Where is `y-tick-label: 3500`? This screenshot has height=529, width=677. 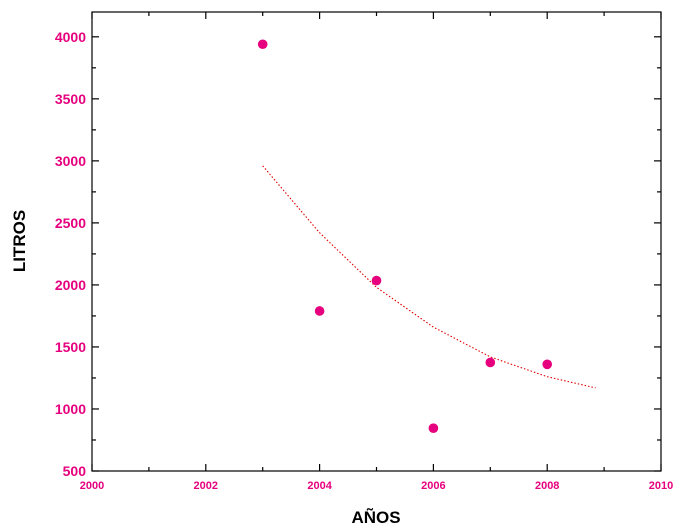 y-tick-label: 3500 is located at coordinates (70, 99).